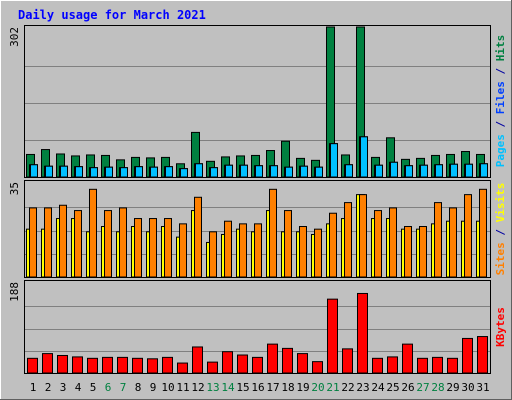 This screenshot has width=512, height=400. Describe the element at coordinates (14, 292) in the screenshot. I see `max-value-label: 188` at that location.